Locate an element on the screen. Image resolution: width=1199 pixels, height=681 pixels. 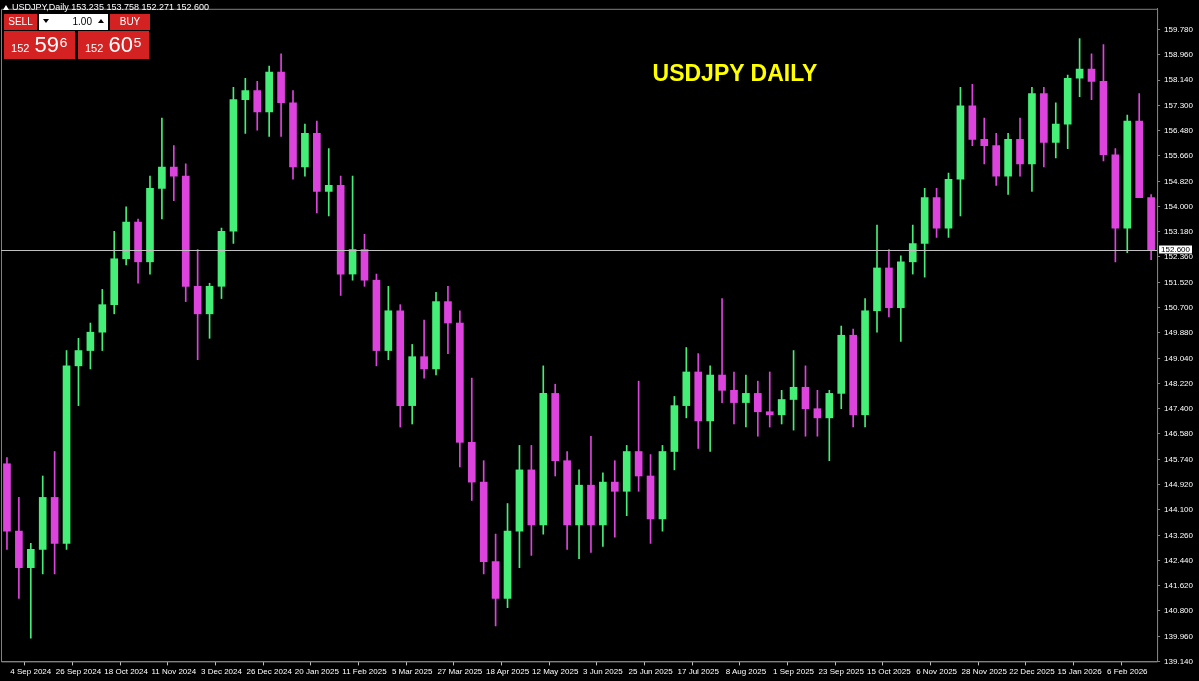
y-tick-label: 147.400 is located at coordinates (1179, 408).